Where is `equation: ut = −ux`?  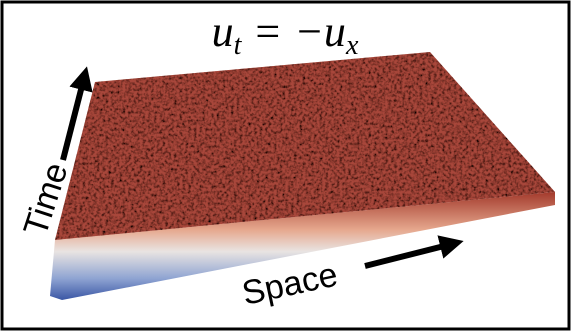
equation: ut = −ux is located at coordinates (285, 34).